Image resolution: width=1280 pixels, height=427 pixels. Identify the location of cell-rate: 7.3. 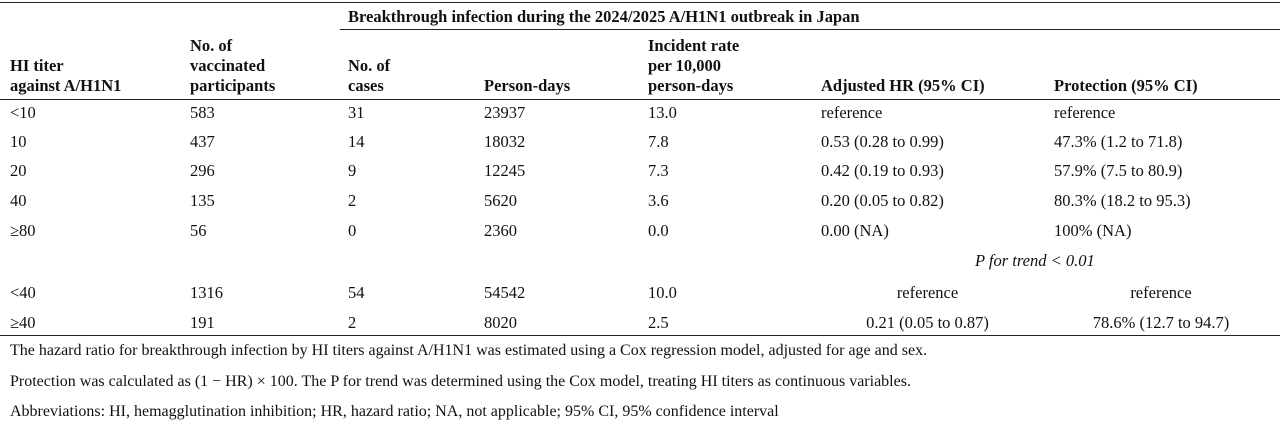
(658, 170).